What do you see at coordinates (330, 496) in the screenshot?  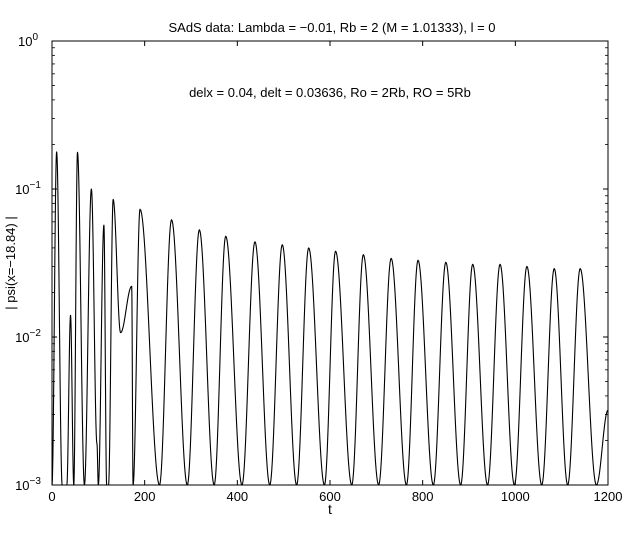 I see `x-tick-label: 600` at bounding box center [330, 496].